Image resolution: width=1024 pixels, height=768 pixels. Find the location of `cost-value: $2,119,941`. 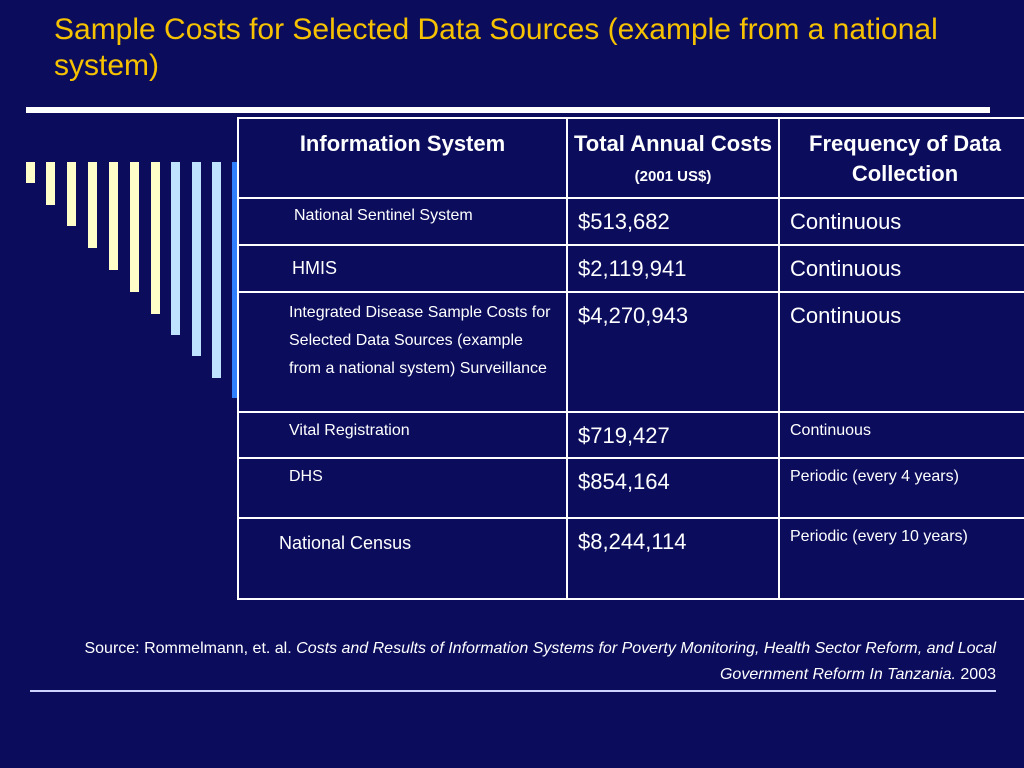

cost-value: $2,119,941 is located at coordinates (632, 268).